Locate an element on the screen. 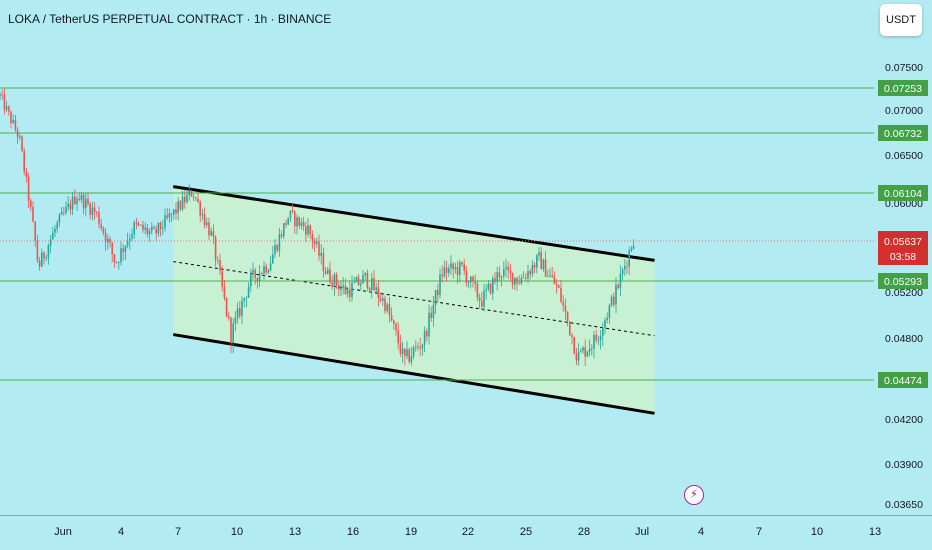 The width and height of the screenshot is (932, 550). time-tick-label: 7 is located at coordinates (178, 532).